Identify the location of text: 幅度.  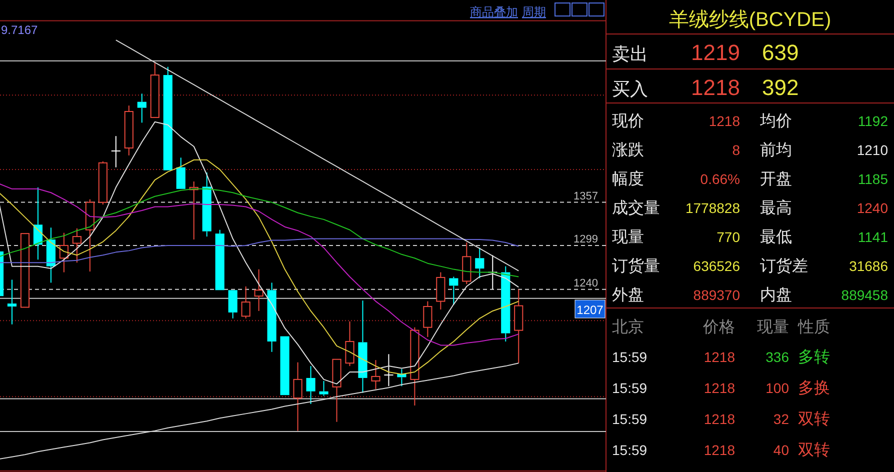
(628, 179).